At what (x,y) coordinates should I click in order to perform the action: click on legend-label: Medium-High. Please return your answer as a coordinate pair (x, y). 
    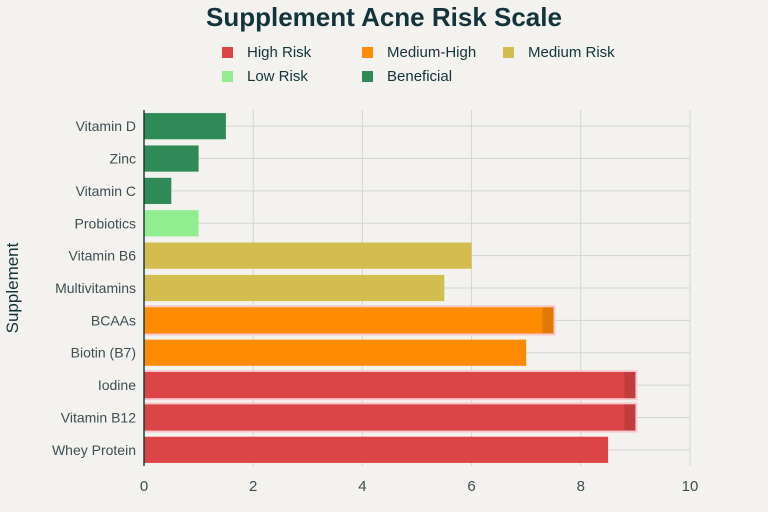
    Looking at the image, I should click on (432, 52).